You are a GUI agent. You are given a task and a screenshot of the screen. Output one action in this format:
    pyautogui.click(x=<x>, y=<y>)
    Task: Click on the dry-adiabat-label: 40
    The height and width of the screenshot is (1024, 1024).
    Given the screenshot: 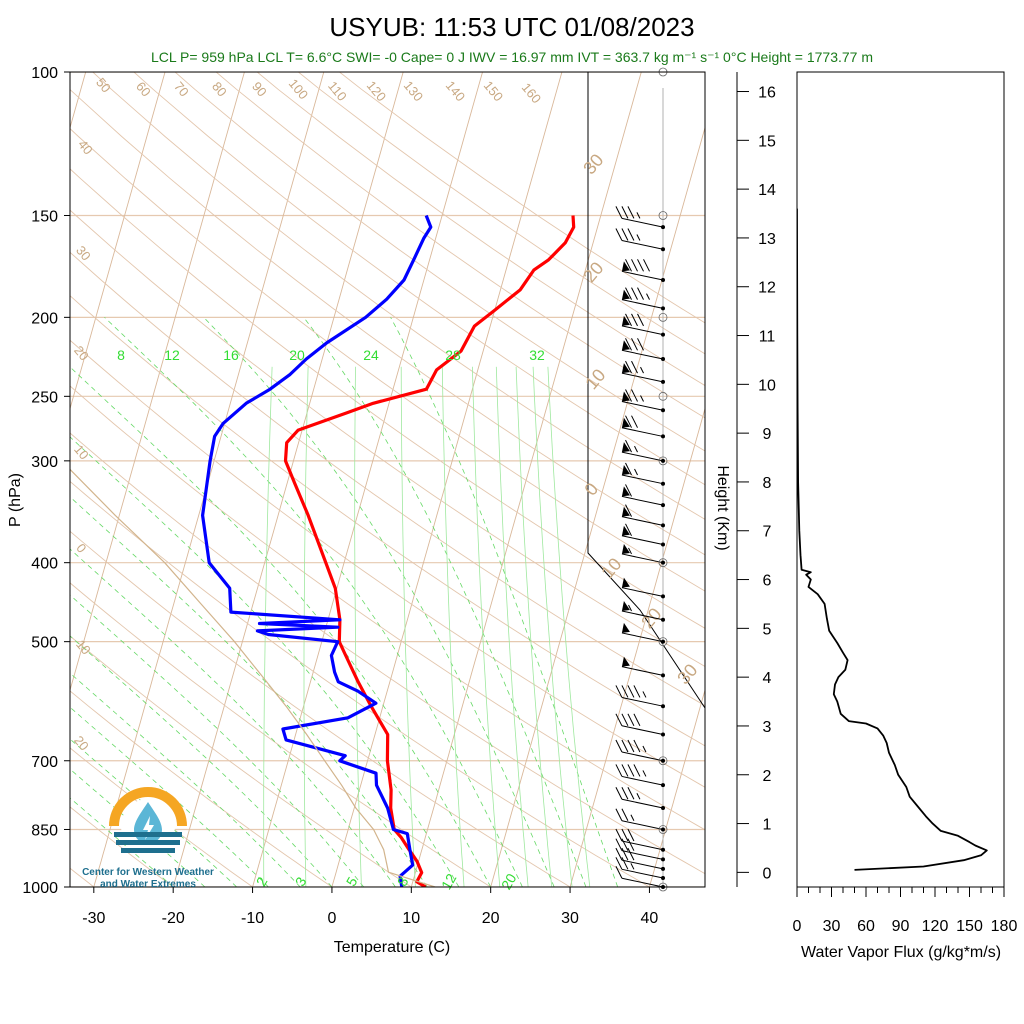 What is the action you would take?
    pyautogui.click(x=85, y=147)
    